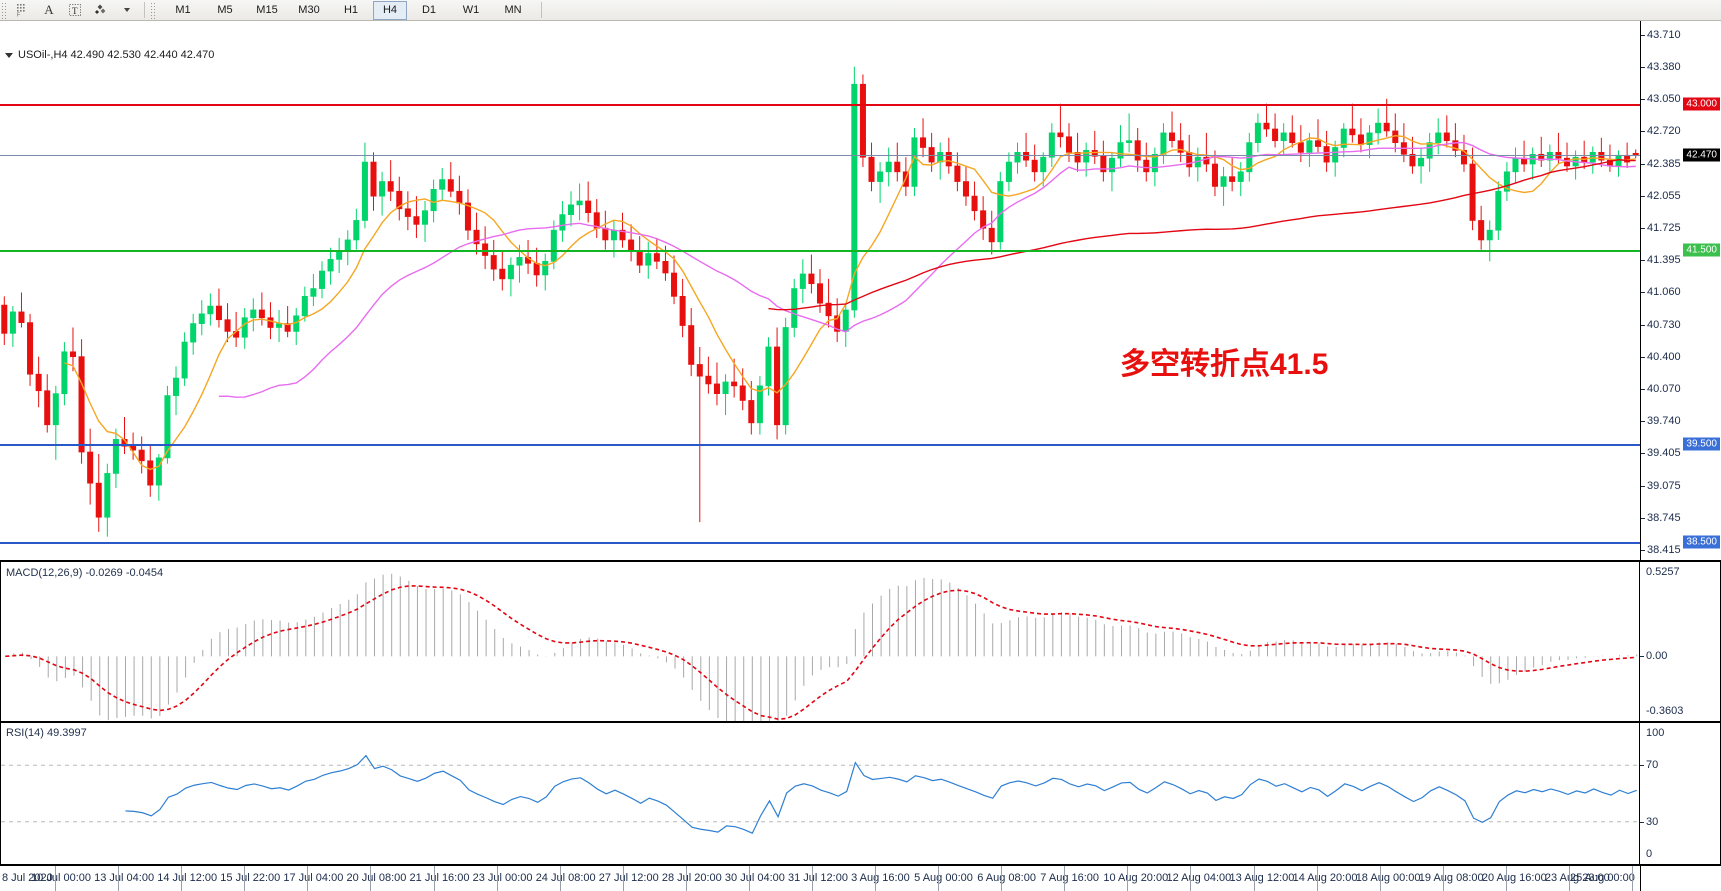 This screenshot has height=891, width=1721. What do you see at coordinates (471, 10) in the screenshot?
I see `timeframe-w1: W1` at bounding box center [471, 10].